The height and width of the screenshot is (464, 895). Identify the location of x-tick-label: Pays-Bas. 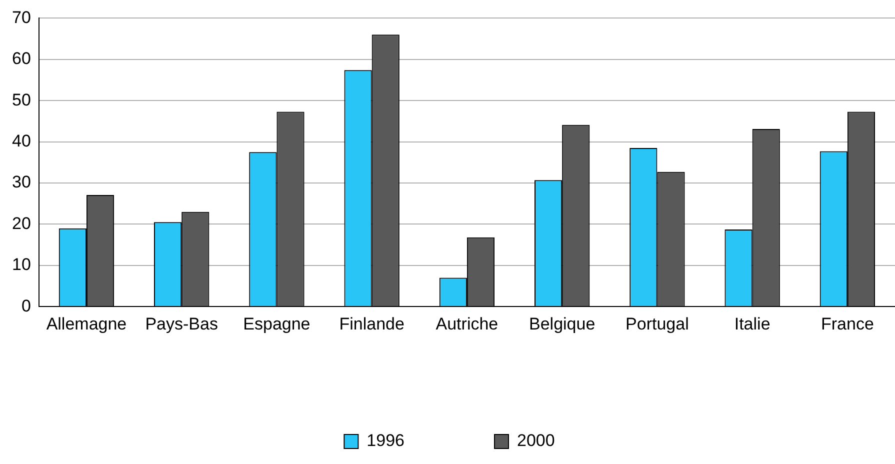
(181, 324).